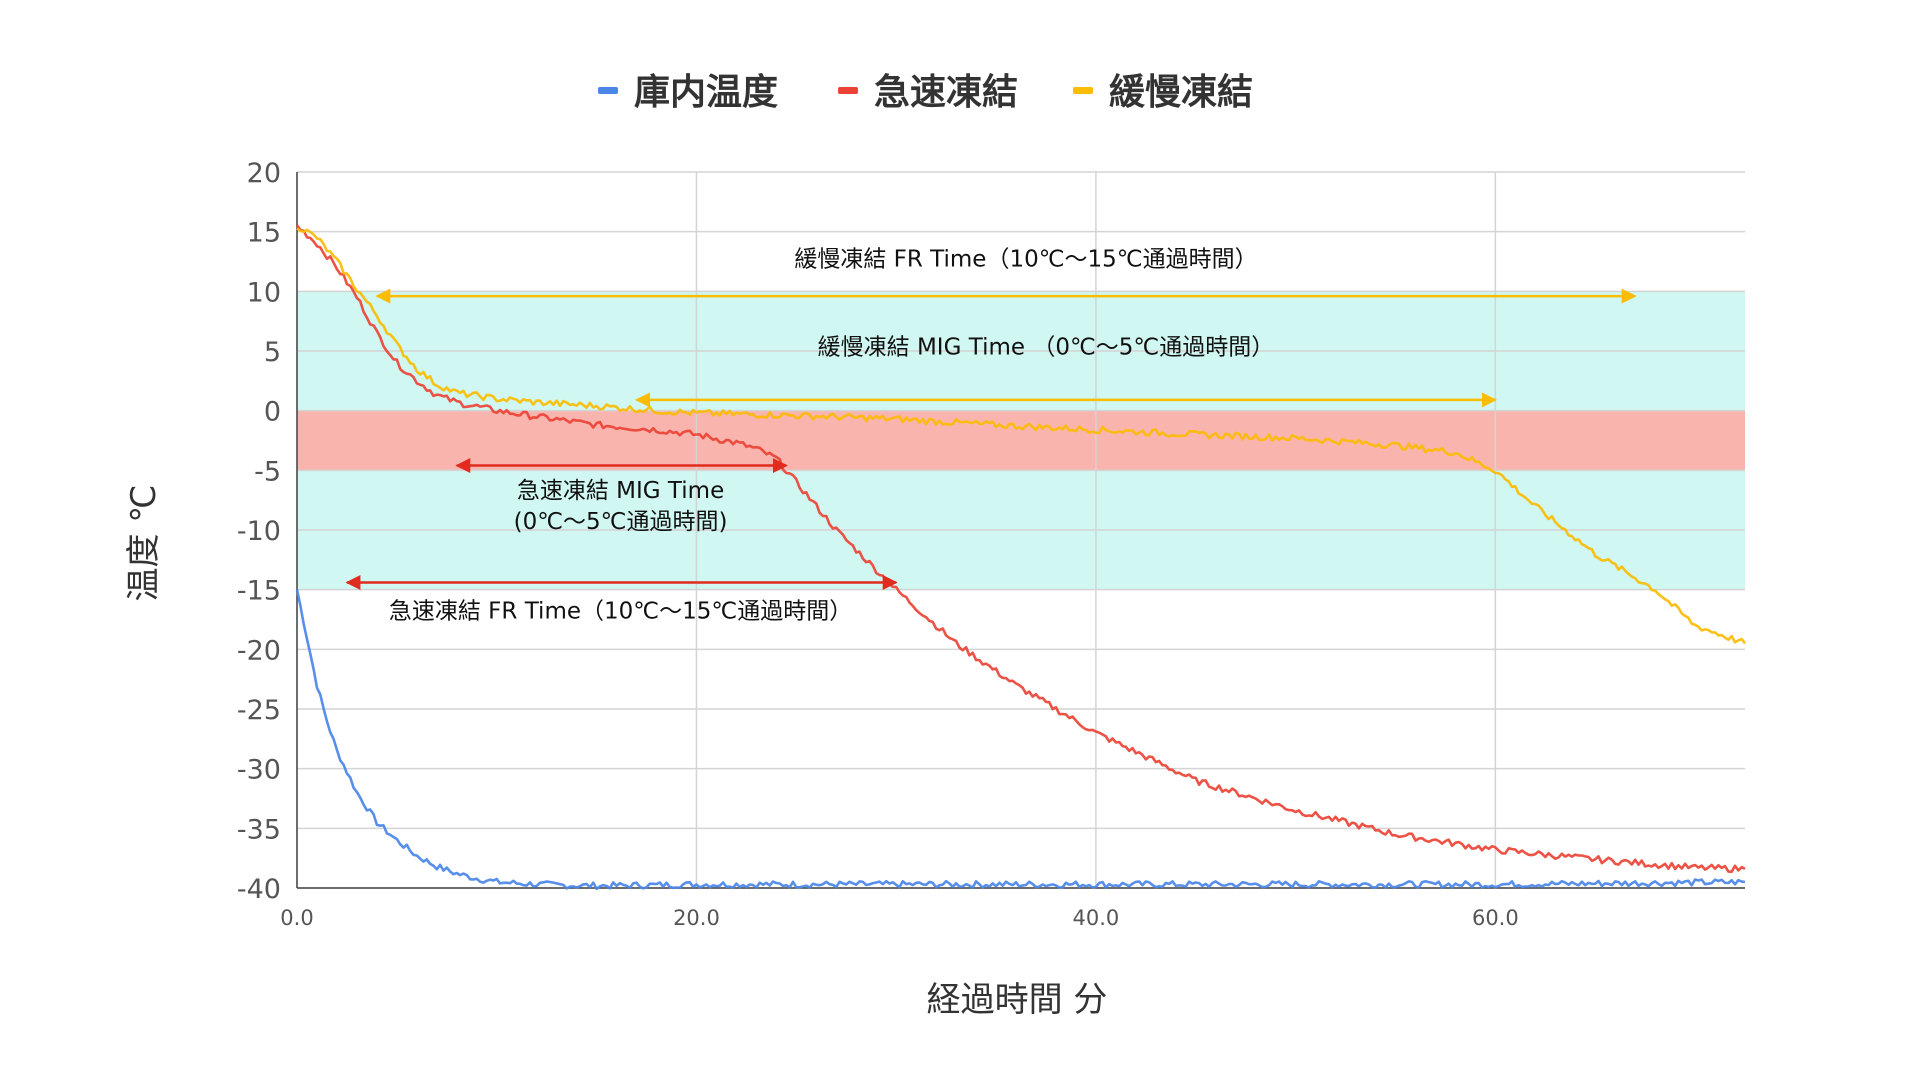  Describe the element at coordinates (1017, 1000) in the screenshot. I see `x-axis-title: 経過時間 分` at that location.